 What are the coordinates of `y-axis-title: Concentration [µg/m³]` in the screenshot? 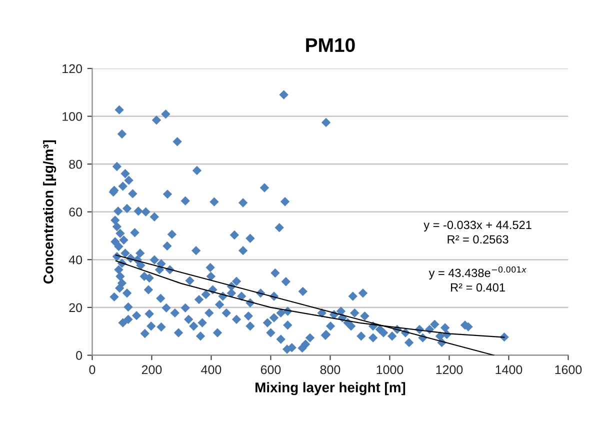 It's located at (49, 212).